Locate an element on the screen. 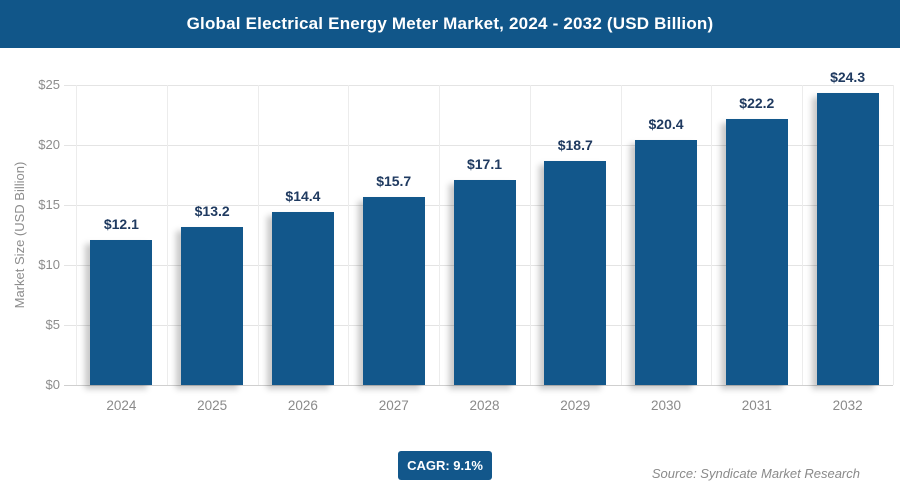 The height and width of the screenshot is (500, 900). bar-value-label: $24.3 is located at coordinates (848, 77).